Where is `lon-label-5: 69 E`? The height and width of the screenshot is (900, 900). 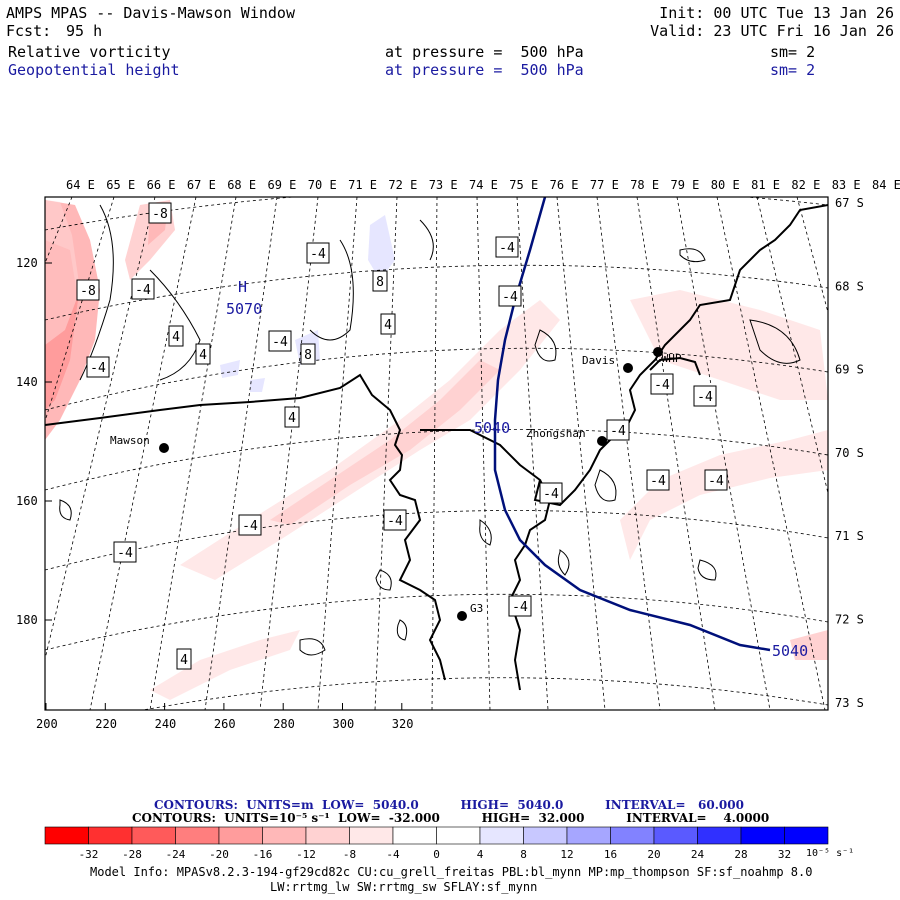
lon-label-5: 69 E is located at coordinates (282, 185).